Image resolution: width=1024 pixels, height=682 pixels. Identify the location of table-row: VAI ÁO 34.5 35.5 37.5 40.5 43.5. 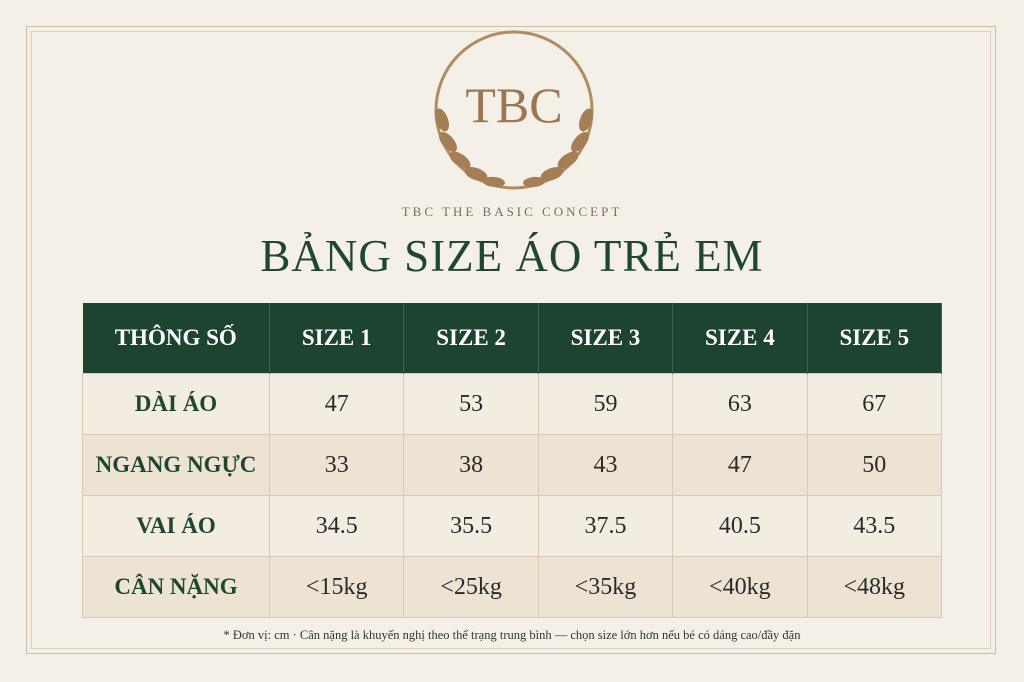
(512, 526).